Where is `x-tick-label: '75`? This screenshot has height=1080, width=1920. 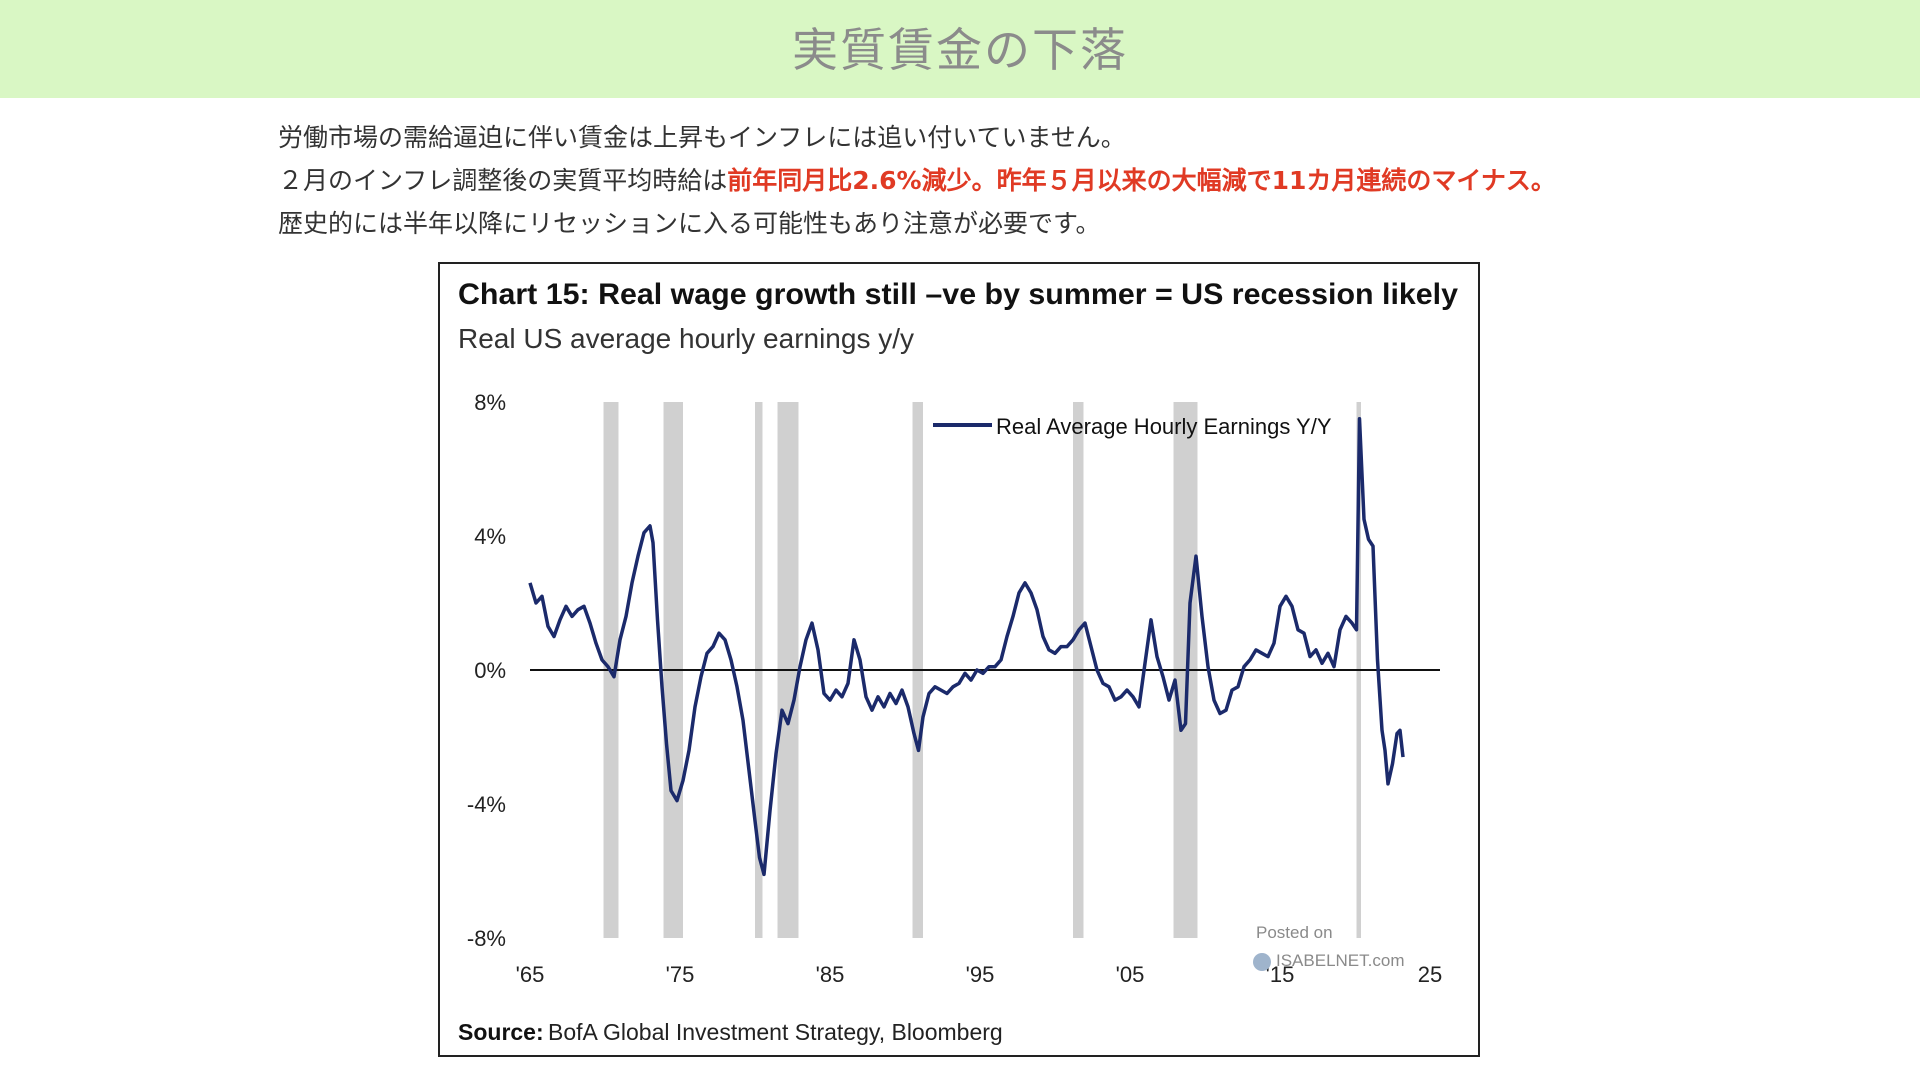 x-tick-label: '75 is located at coordinates (680, 974).